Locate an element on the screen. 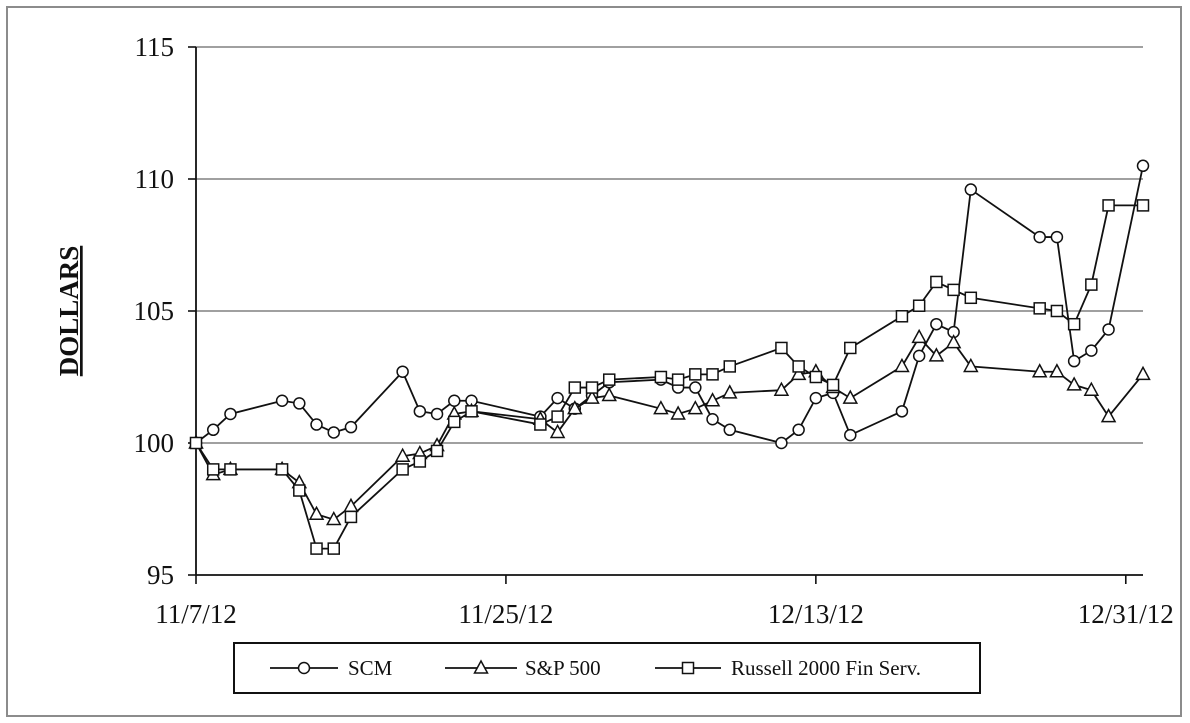 The image size is (1190, 723). y-tick-label: 115 is located at coordinates (155, 47).